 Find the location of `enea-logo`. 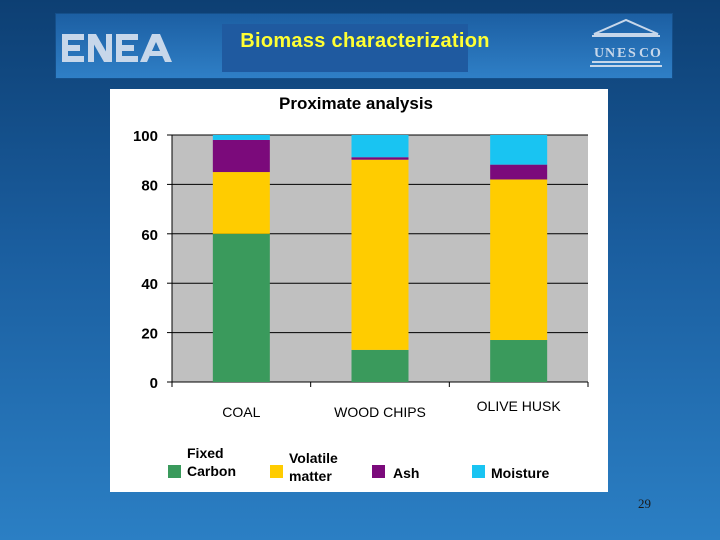

enea-logo is located at coordinates (117, 48).